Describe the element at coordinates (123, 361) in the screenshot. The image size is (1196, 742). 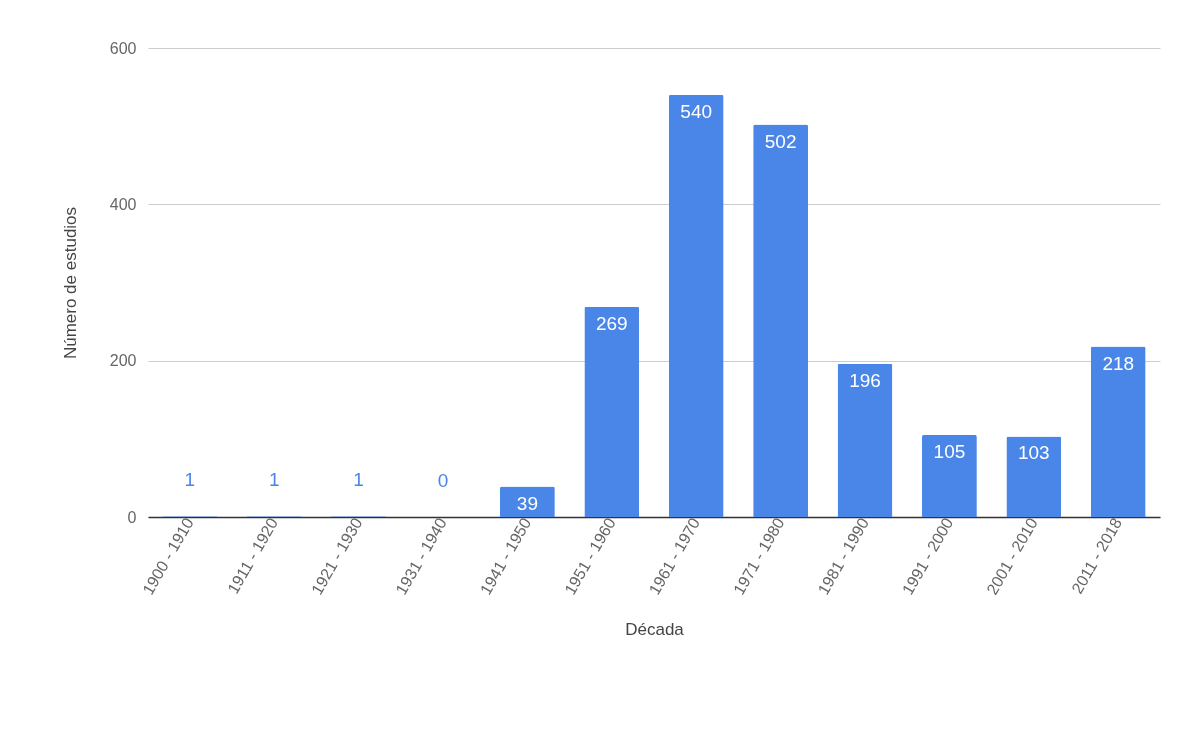
I see `y-tick-label: 200` at that location.